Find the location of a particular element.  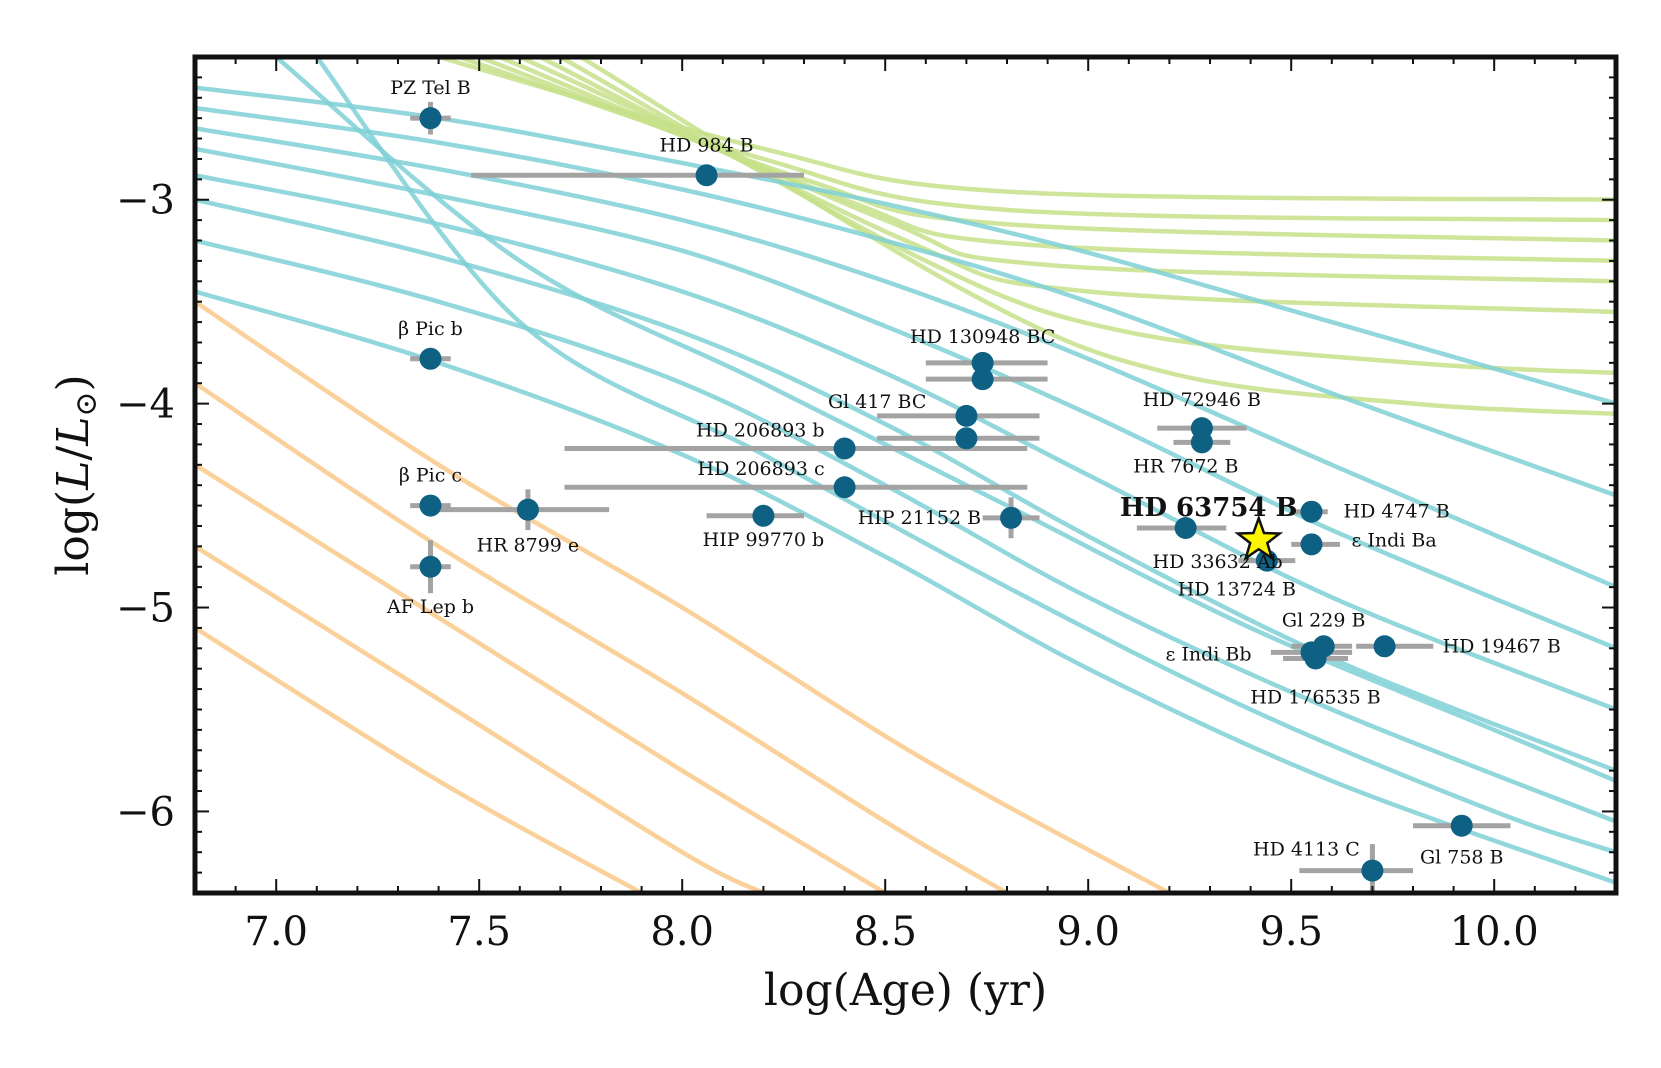

point-label: HD 4113 C is located at coordinates (1306, 850).